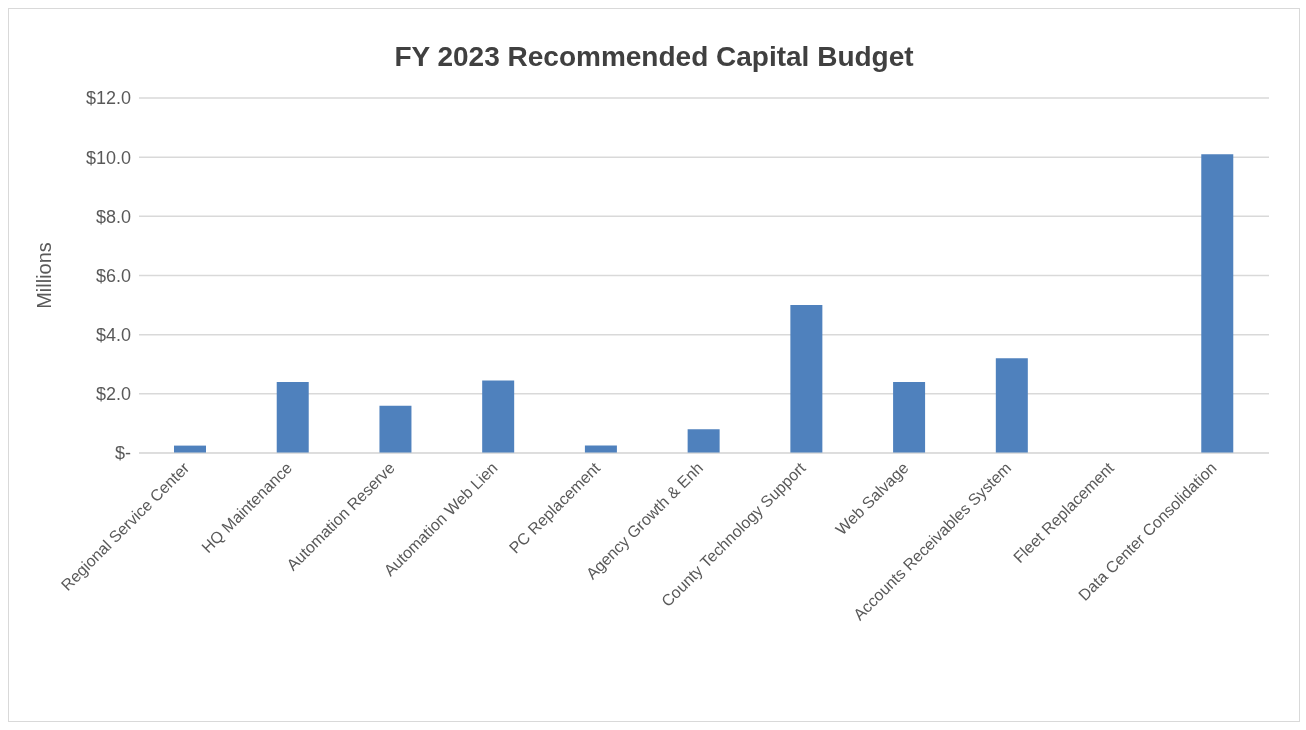  What do you see at coordinates (122, 453) in the screenshot?
I see `y-tick-label: $-` at bounding box center [122, 453].